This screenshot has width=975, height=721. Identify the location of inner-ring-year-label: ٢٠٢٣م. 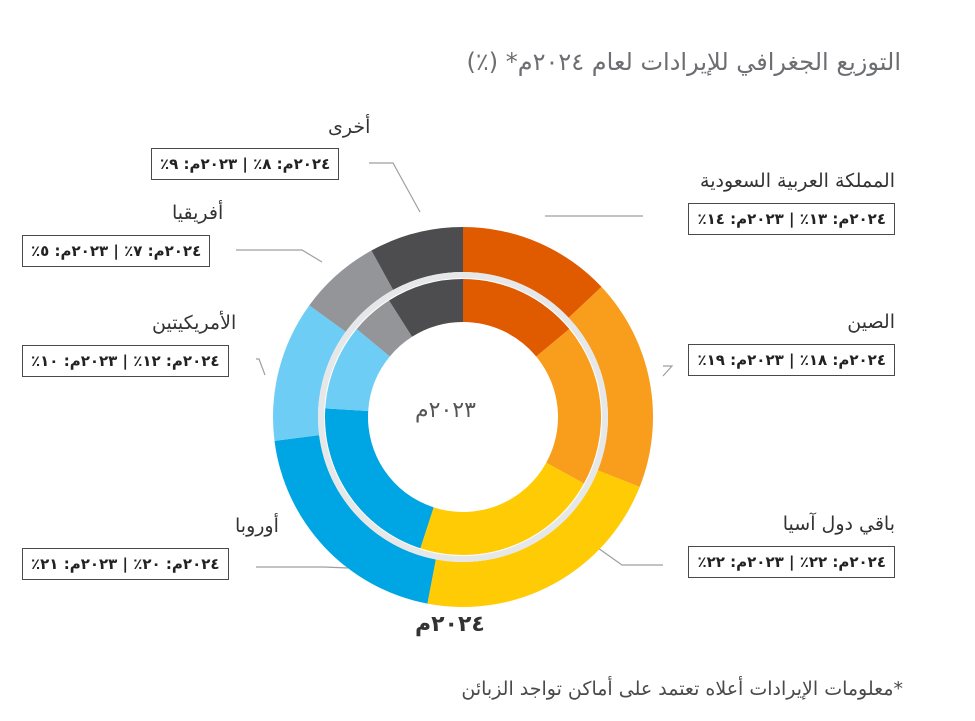
(445, 410).